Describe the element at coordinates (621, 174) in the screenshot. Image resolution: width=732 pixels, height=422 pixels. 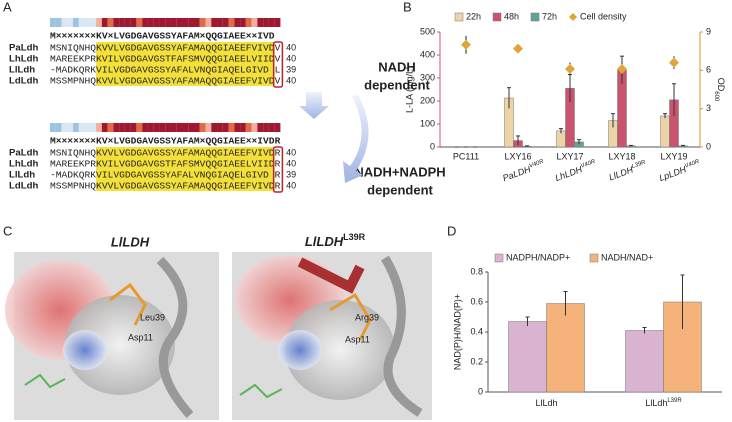
I see `strain-text: LlLDH` at that location.